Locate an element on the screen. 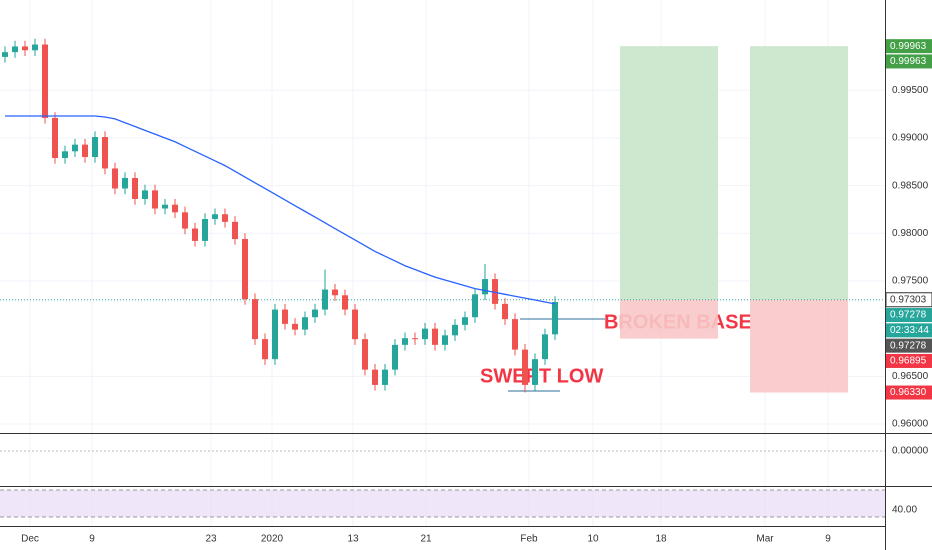 This screenshot has width=932, height=550. y-tick-label: 0.99500 is located at coordinates (910, 90).